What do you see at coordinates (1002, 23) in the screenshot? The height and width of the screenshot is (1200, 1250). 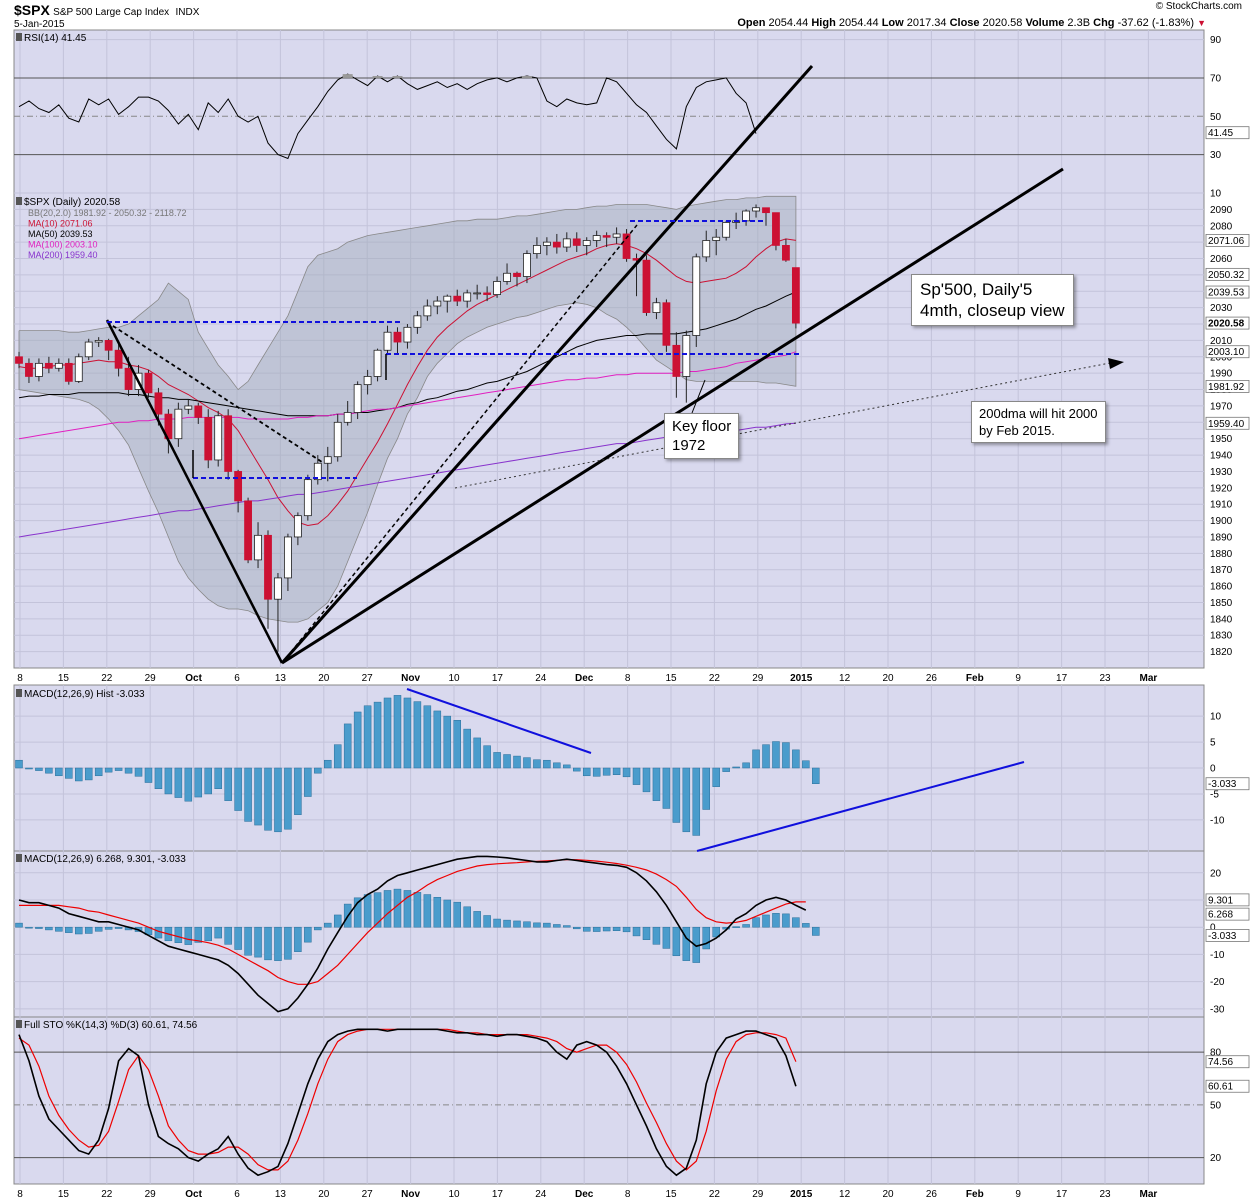 I see `close-value: 2020.58` at bounding box center [1002, 23].